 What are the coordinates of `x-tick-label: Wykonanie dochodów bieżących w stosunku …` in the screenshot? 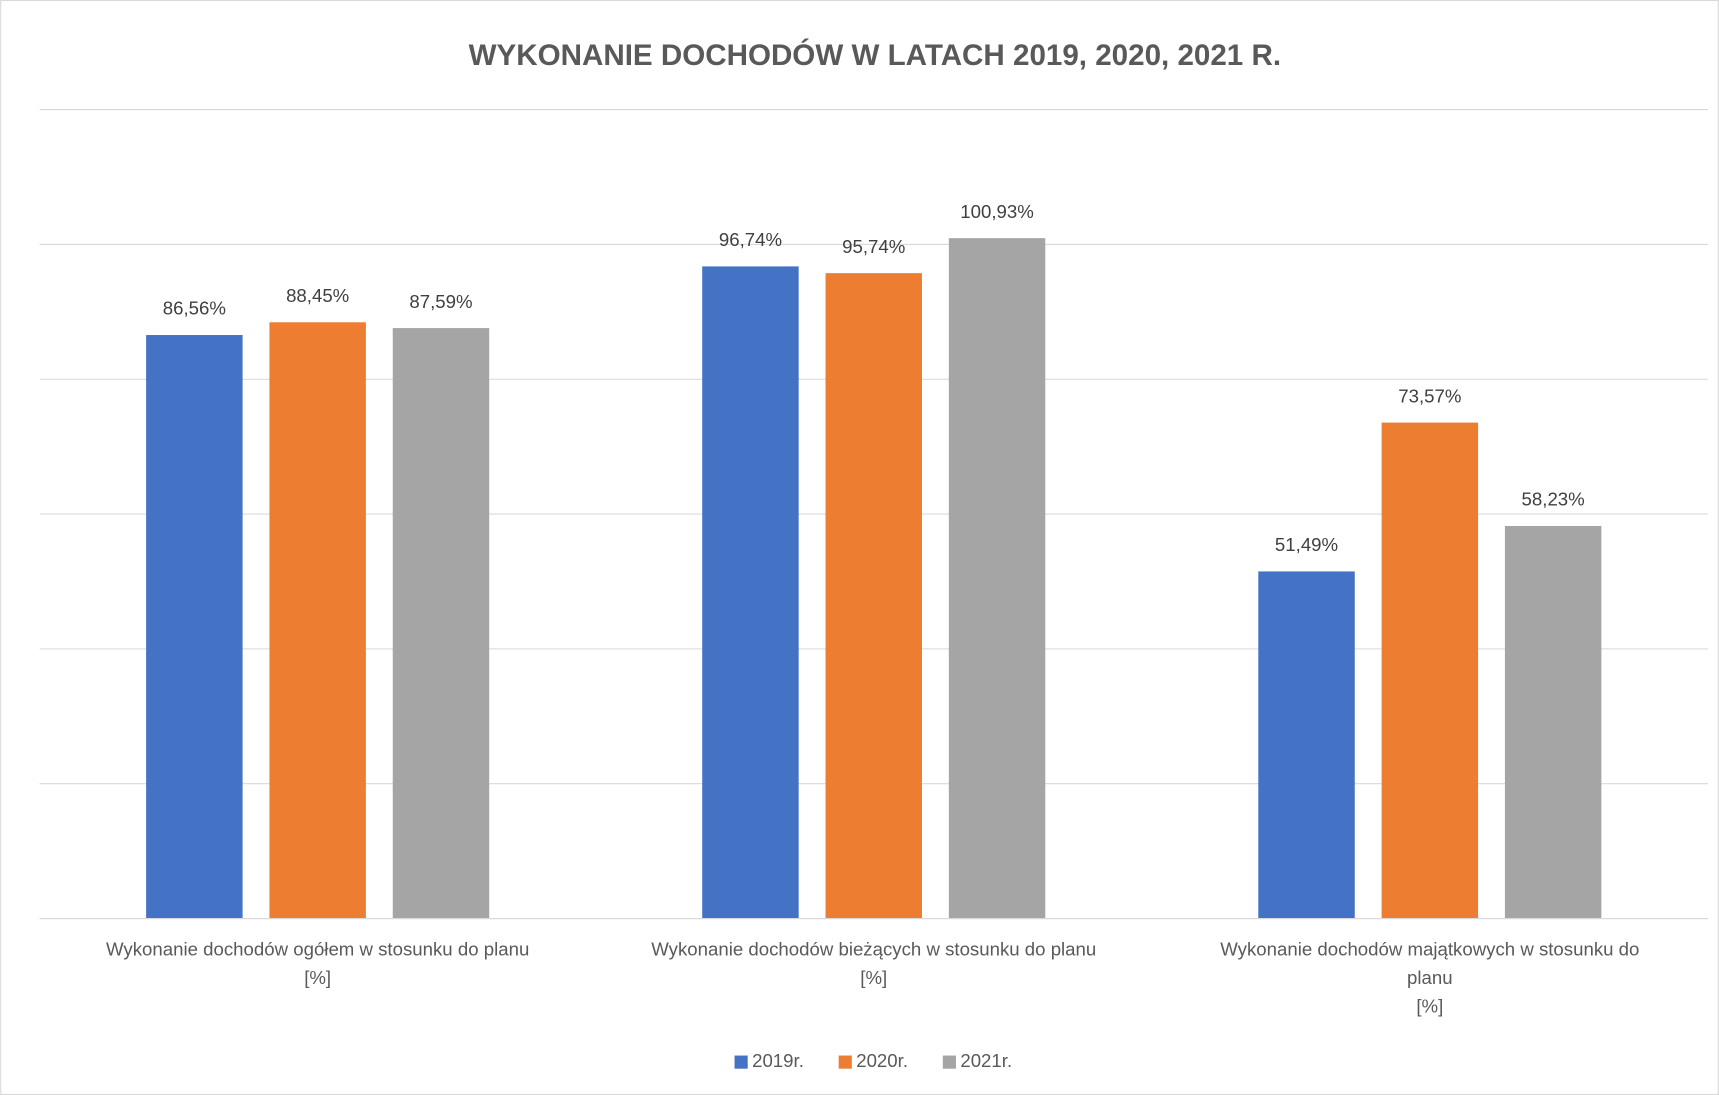 It's located at (873, 962).